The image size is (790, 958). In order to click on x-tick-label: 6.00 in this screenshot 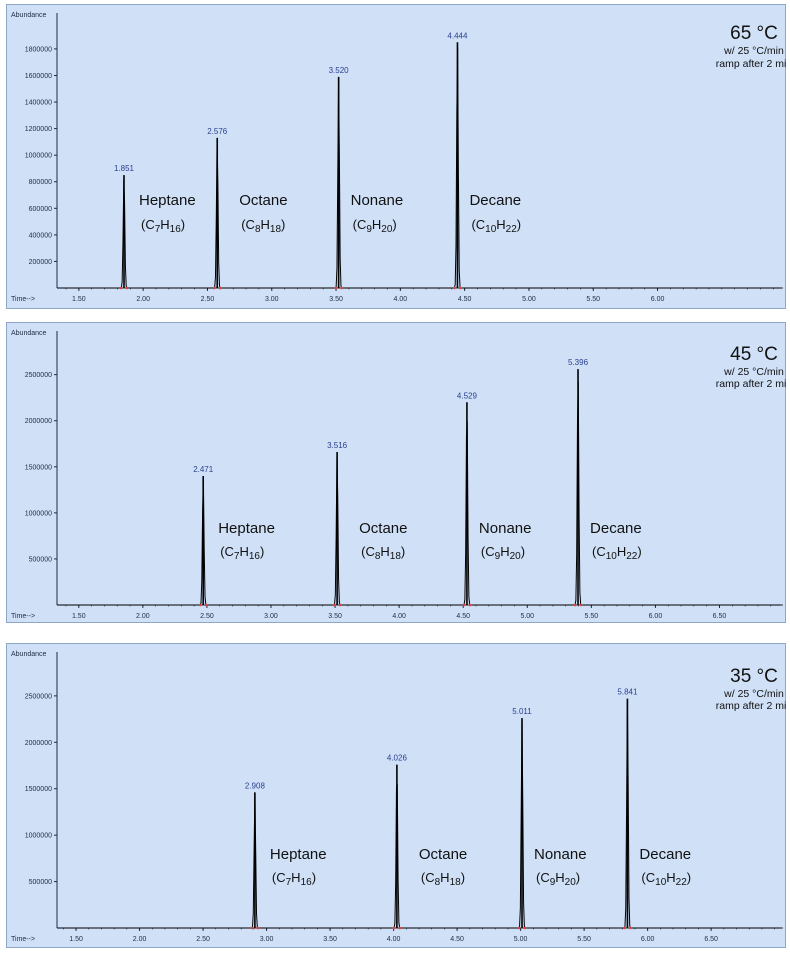, I will do `click(658, 299)`.